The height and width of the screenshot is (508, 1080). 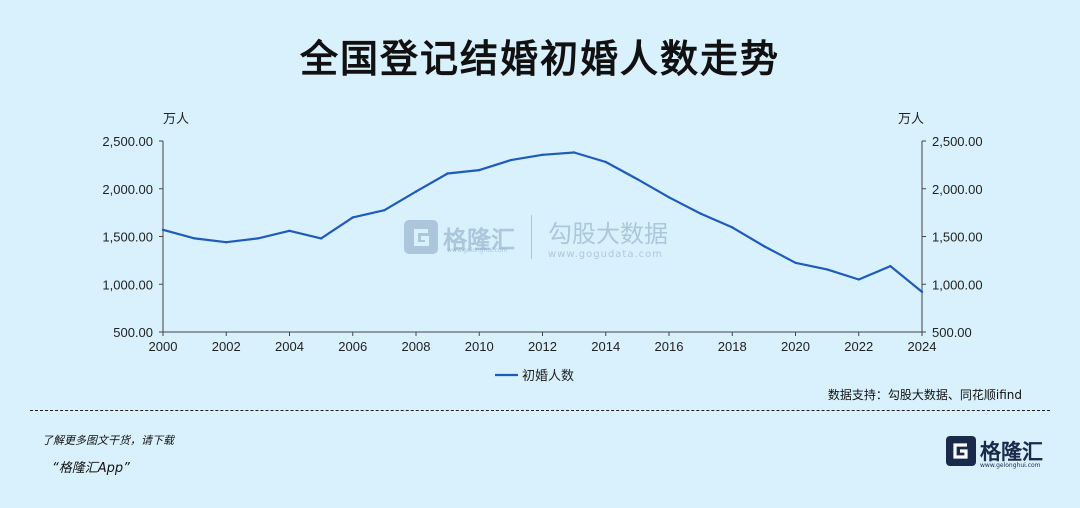 What do you see at coordinates (911, 119) in the screenshot?
I see `right-axis-unit: 万人` at bounding box center [911, 119].